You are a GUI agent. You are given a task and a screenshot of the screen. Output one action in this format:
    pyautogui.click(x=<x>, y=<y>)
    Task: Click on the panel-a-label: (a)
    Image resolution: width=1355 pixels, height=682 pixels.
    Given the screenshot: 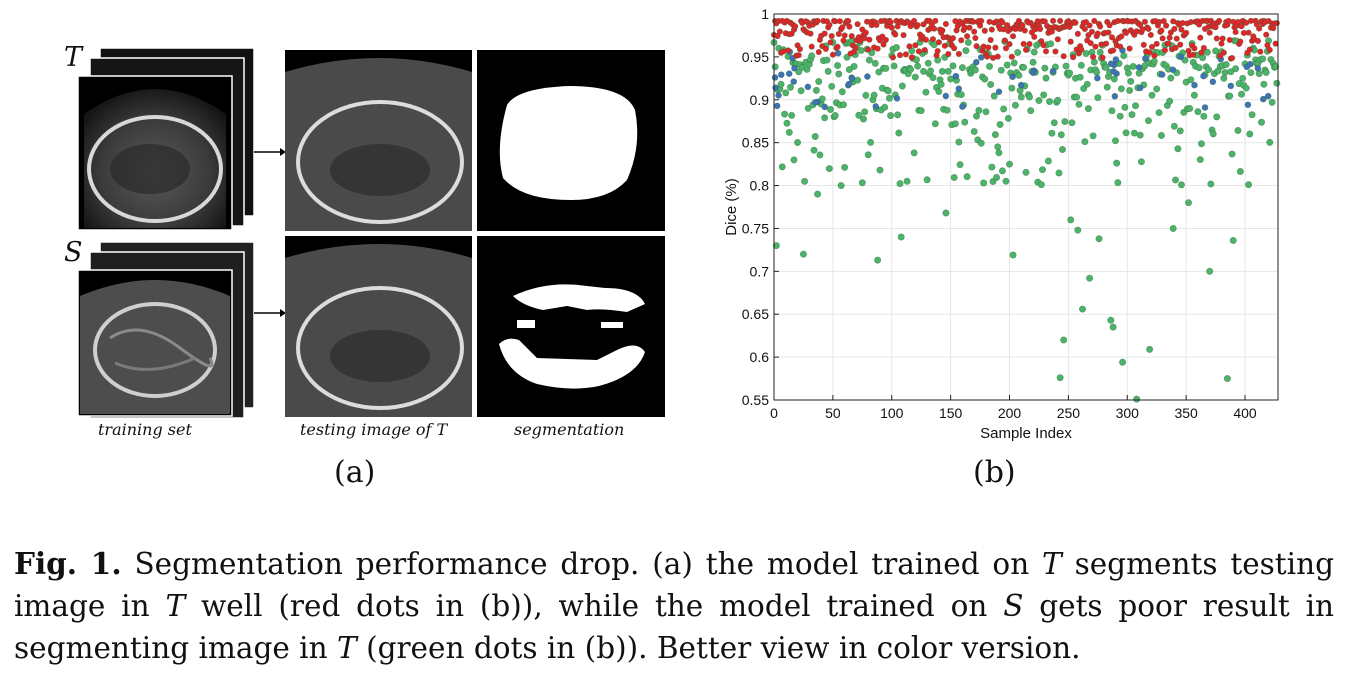 What is the action you would take?
    pyautogui.click(x=355, y=472)
    